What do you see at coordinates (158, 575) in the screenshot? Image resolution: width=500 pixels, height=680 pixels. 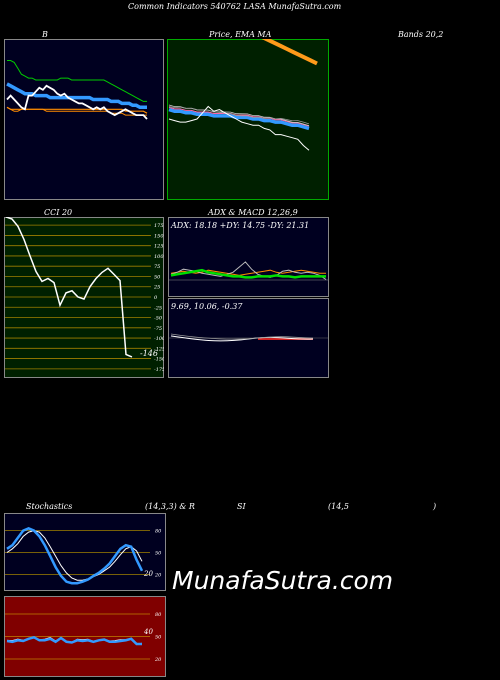 I see `stochastics-tick-label: 20` at bounding box center [158, 575].